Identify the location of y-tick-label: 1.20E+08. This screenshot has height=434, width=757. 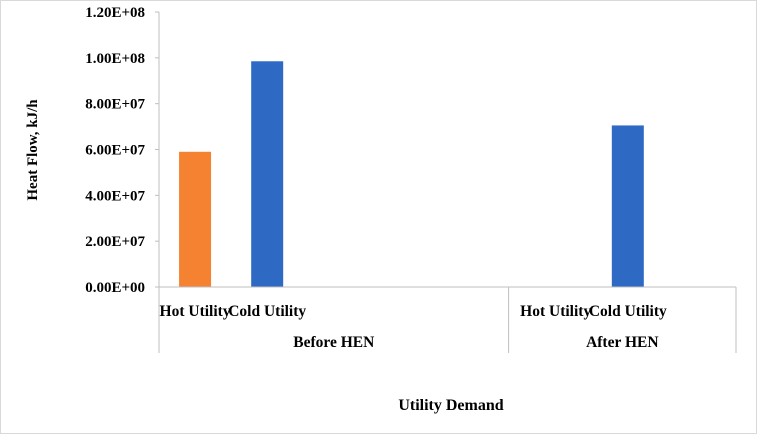
(115, 13).